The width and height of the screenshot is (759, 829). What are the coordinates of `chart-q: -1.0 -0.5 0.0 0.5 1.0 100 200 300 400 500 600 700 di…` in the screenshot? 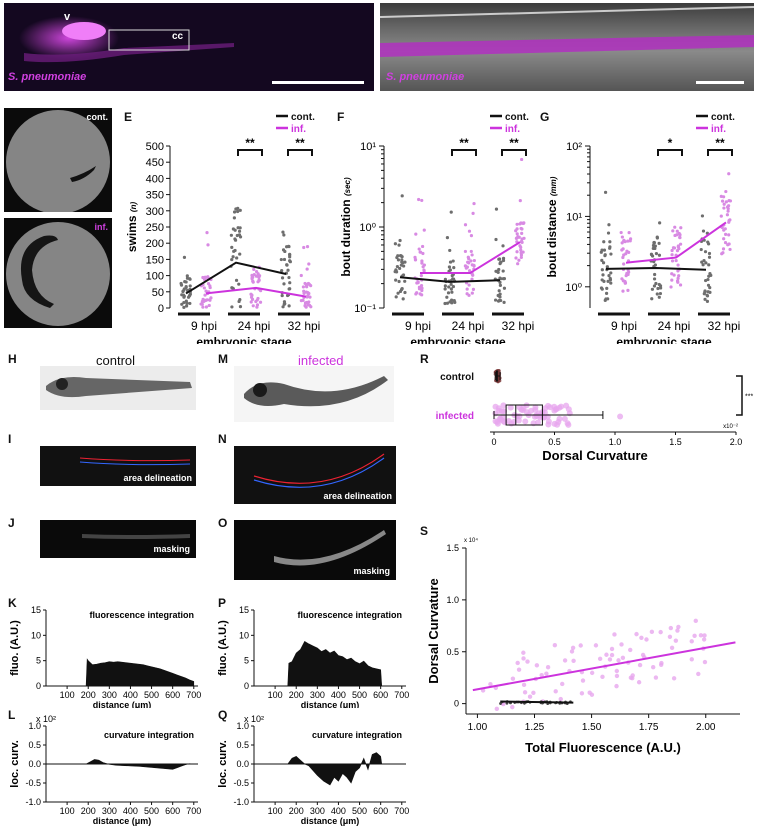 It's located at (313, 770).